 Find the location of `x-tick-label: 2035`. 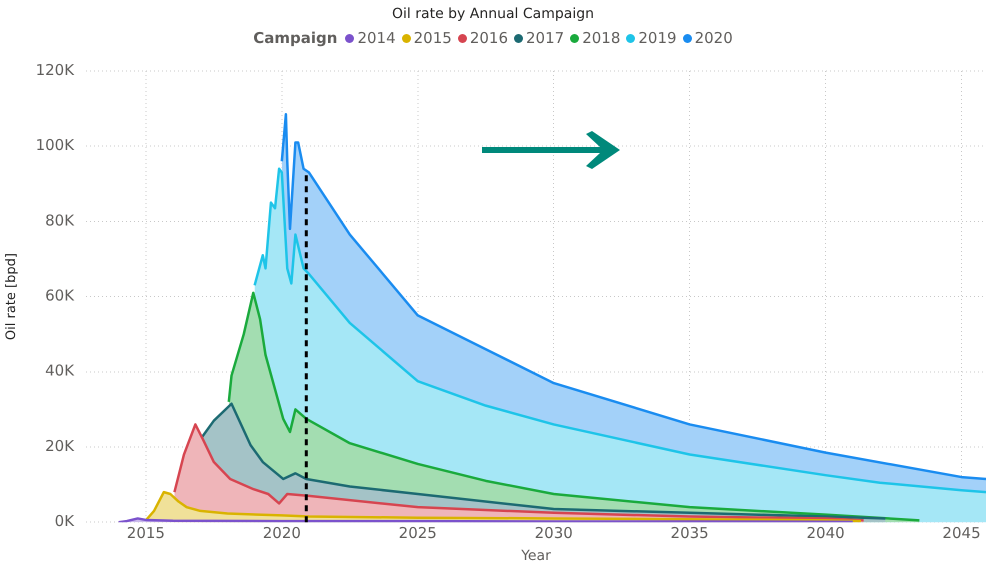

x-tick-label: 2035 is located at coordinates (689, 533).